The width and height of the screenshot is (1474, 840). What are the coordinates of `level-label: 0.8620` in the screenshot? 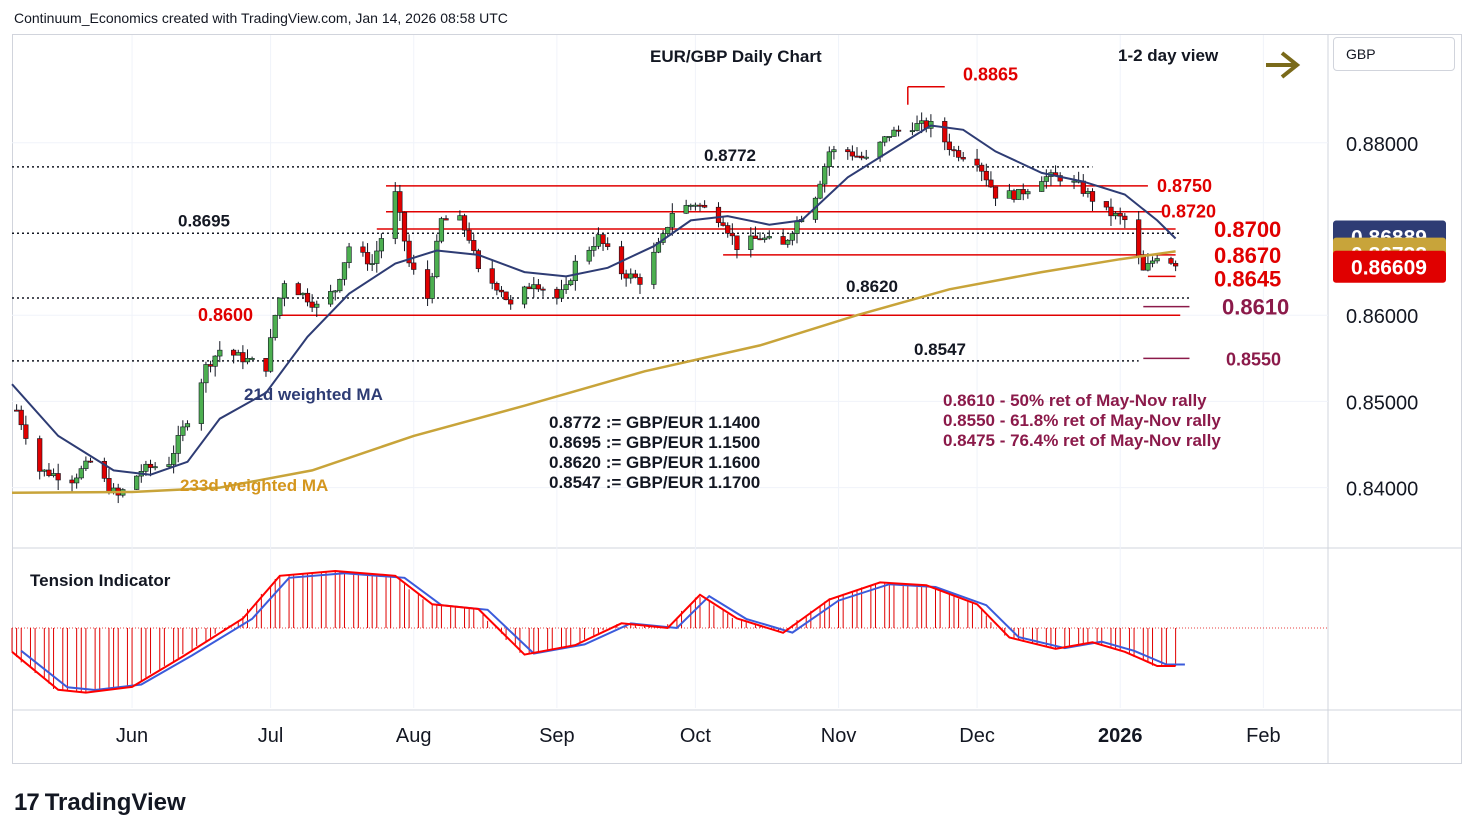 It's located at (872, 286).